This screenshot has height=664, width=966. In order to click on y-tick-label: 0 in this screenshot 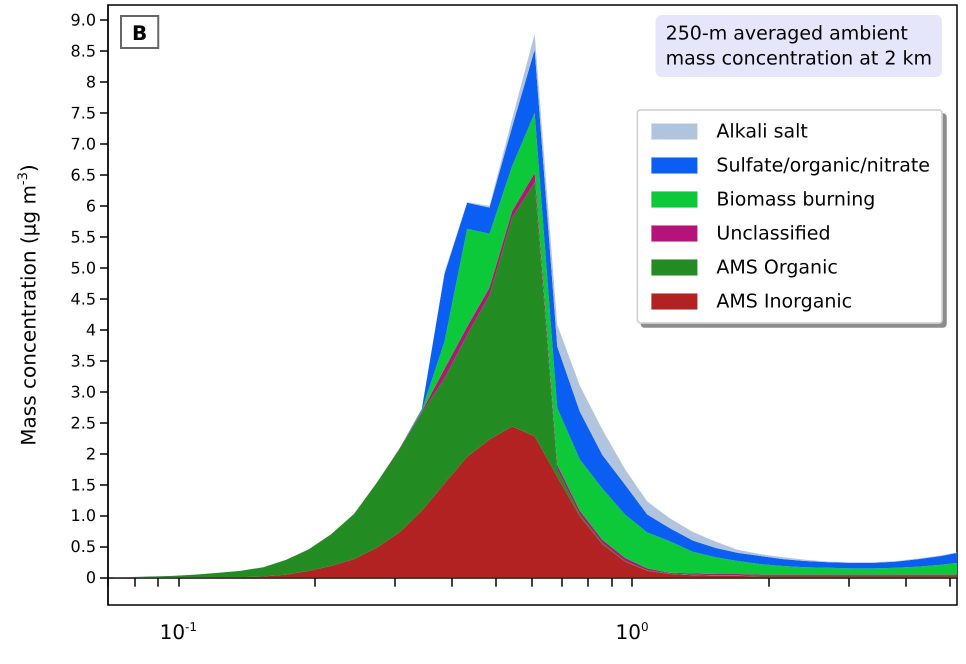, I will do `click(91, 578)`.